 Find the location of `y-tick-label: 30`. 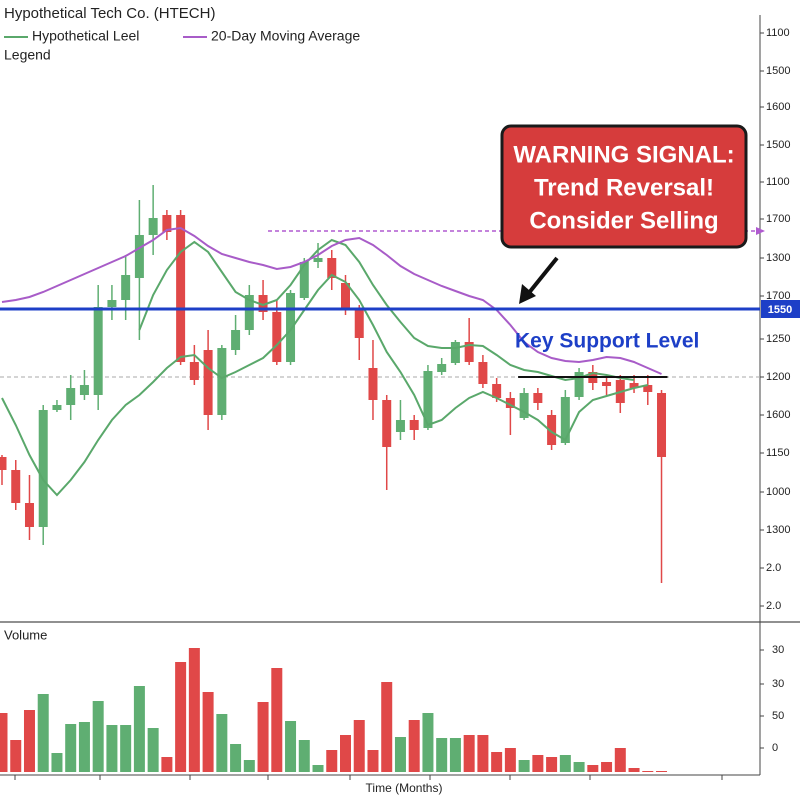

y-tick-label: 30 is located at coordinates (778, 650).